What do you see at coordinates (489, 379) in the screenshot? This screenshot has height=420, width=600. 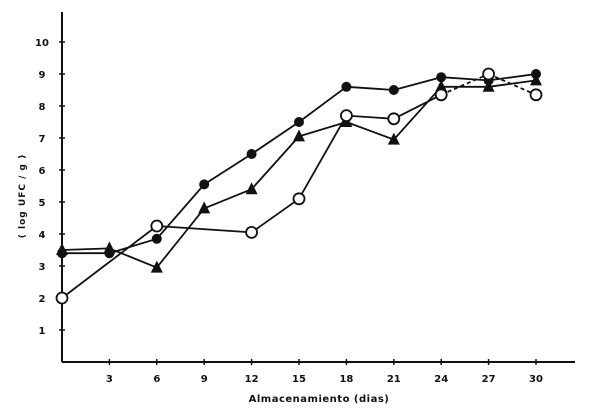 I see `x-tick-label: 27` at bounding box center [489, 379].